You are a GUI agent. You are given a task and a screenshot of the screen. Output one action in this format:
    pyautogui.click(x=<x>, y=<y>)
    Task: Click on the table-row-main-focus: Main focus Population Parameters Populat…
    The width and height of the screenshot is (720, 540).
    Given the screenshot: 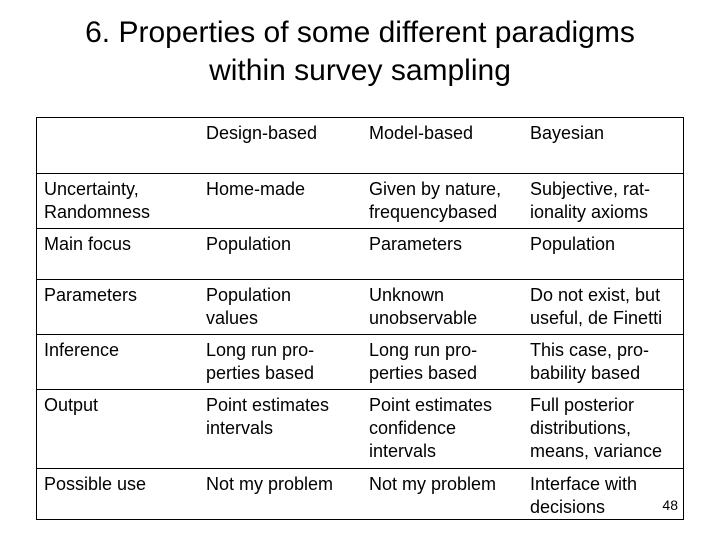 What is the action you would take?
    pyautogui.click(x=360, y=253)
    